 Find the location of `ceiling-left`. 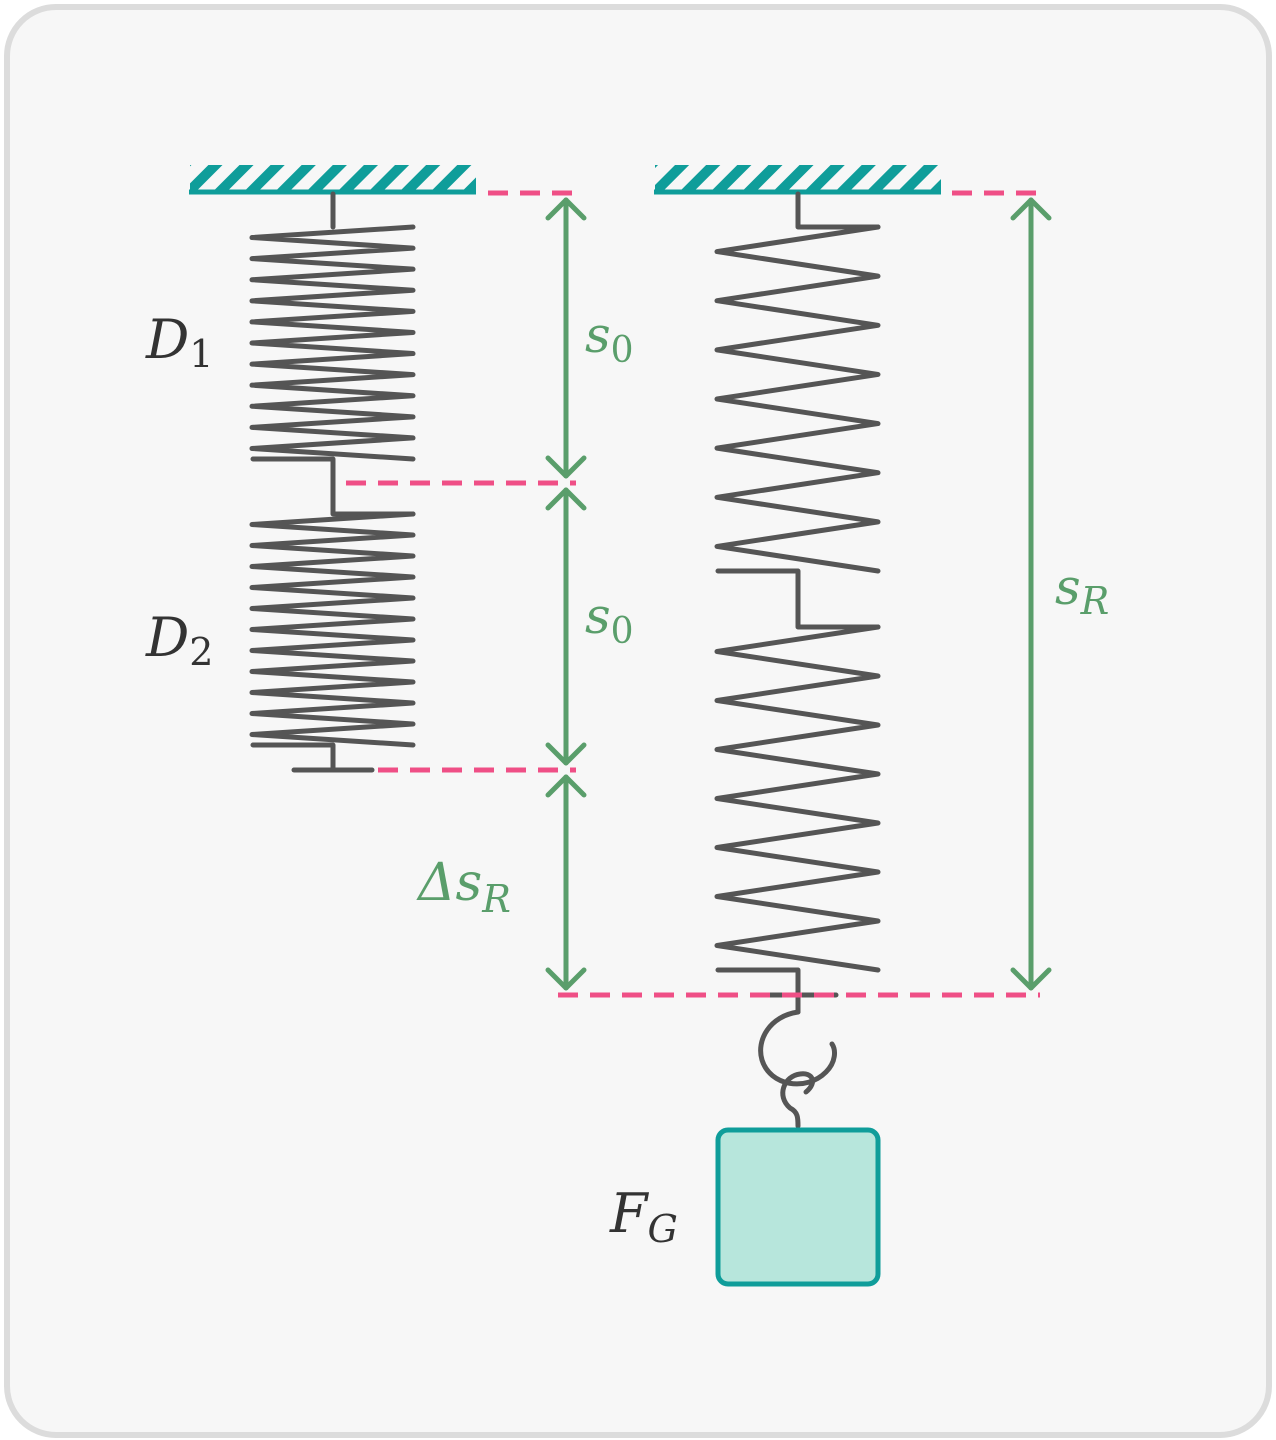

ceiling-left is located at coordinates (332, 180).